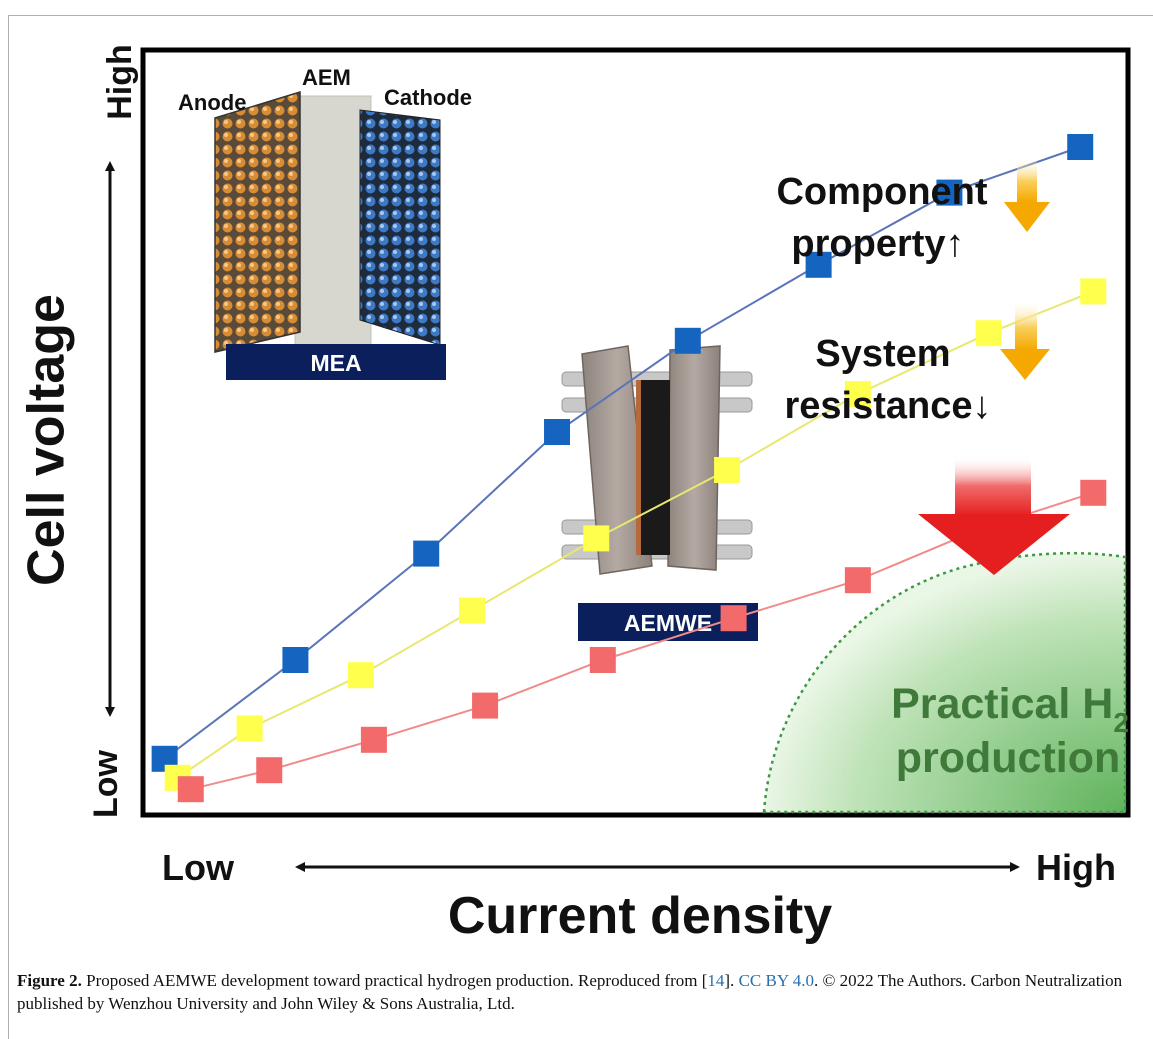 This screenshot has height=1039, width=1153. I want to click on aem-membrane, so click(333, 222).